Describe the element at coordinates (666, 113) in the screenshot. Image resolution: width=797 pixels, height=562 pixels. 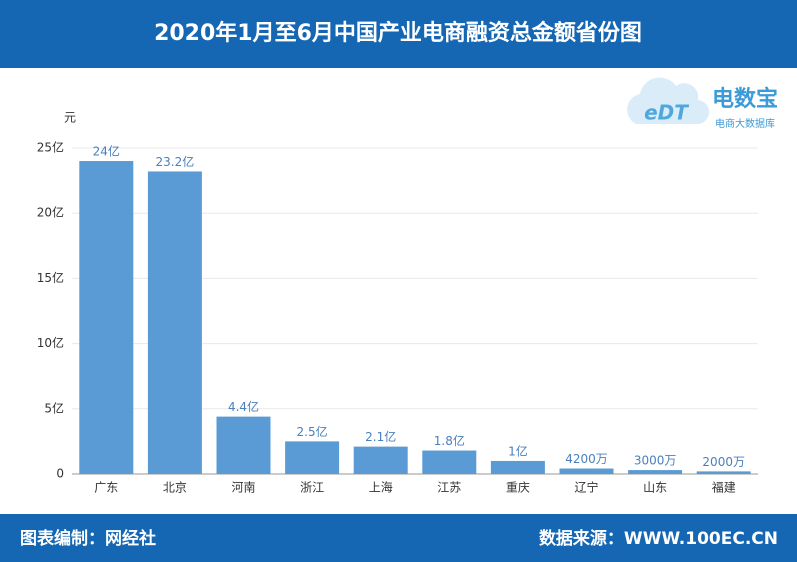
I see `logo-mark: eDT` at that location.